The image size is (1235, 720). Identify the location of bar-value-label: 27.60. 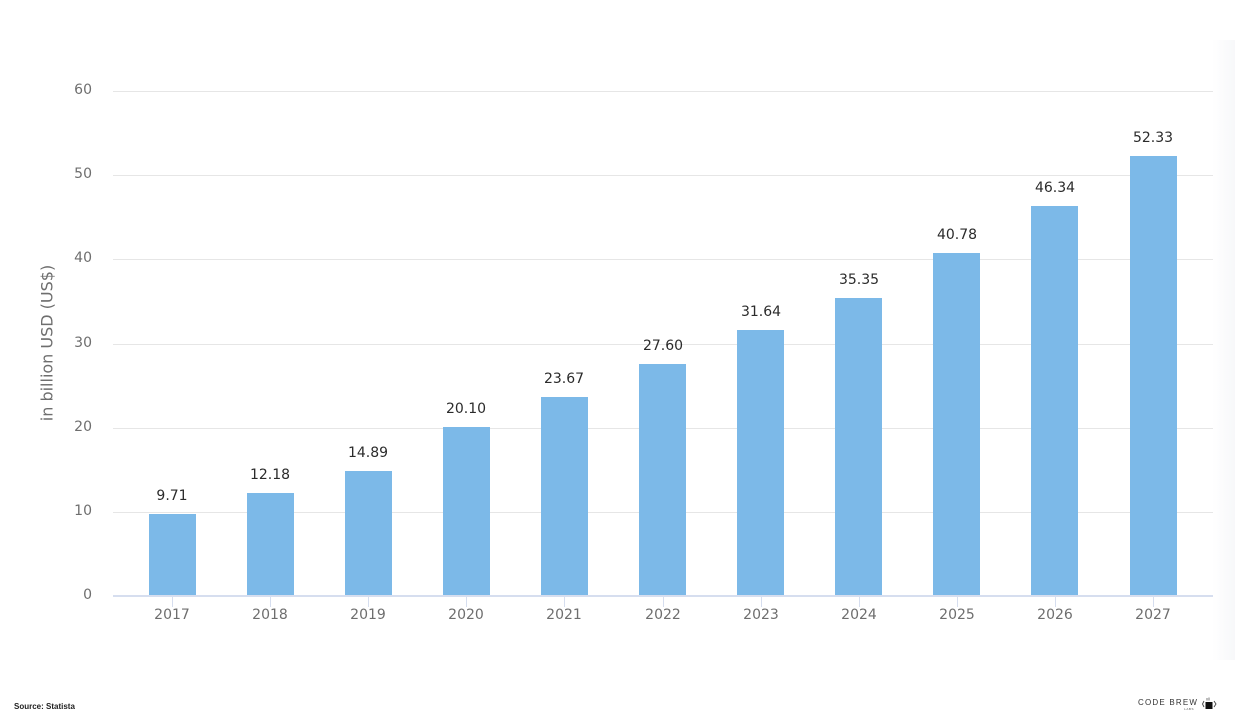
(663, 346).